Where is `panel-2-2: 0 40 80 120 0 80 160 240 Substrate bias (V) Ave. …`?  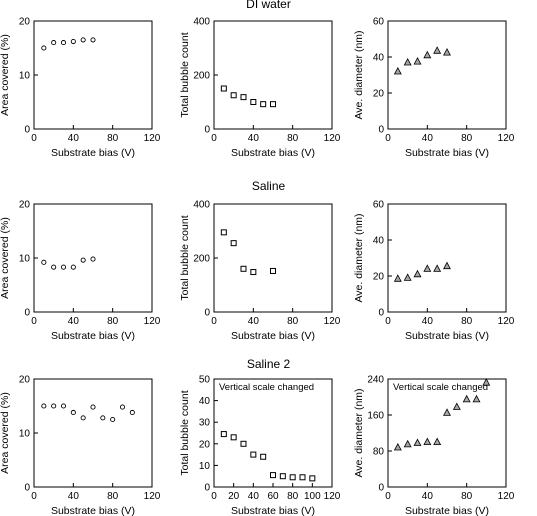 panel-2-2: 0 40 80 120 0 80 160 240 Substrate bias (V) Ave. … is located at coordinates (434, 445).